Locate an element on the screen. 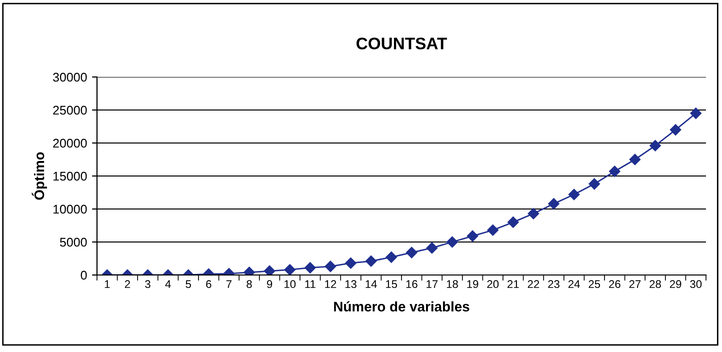  chart-title: COUNTSAT is located at coordinates (401, 44).